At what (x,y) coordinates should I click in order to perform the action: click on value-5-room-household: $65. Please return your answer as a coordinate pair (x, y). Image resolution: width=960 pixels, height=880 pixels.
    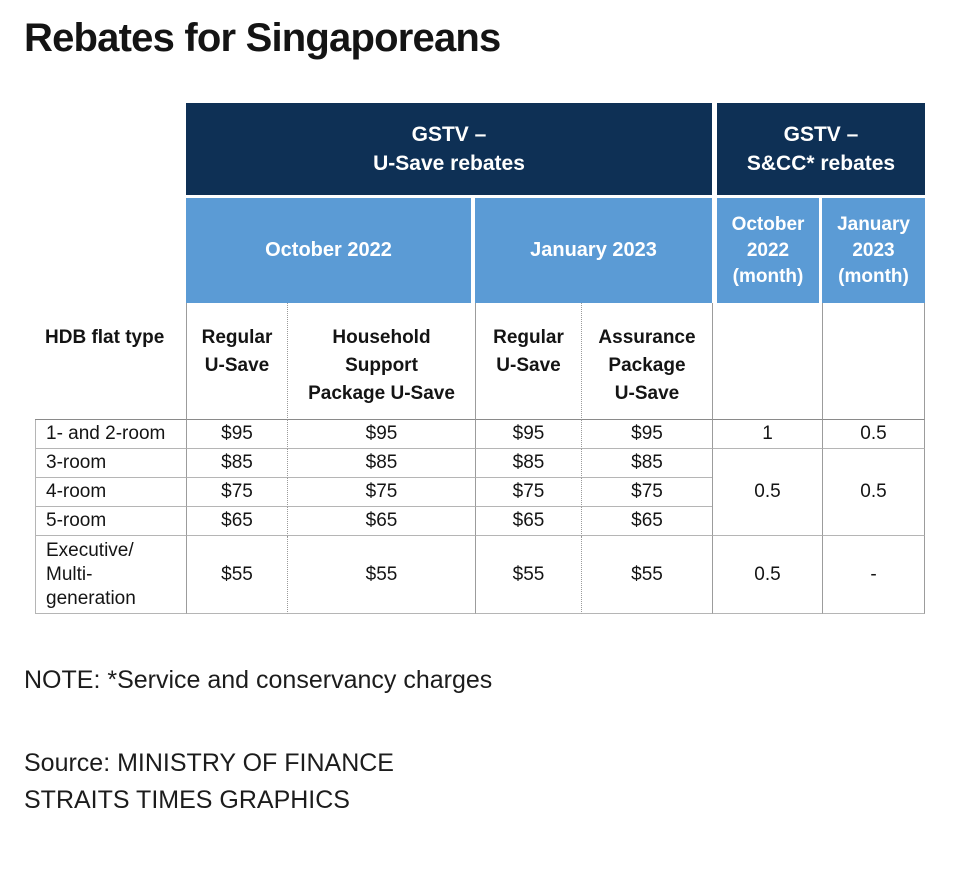
    Looking at the image, I should click on (381, 521).